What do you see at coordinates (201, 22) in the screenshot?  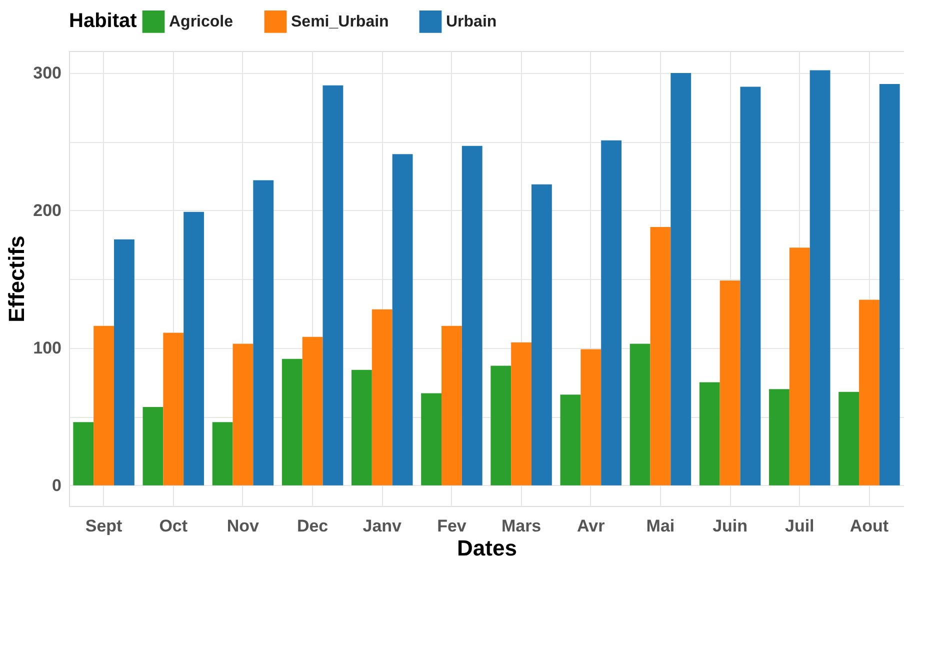 I see `legend-label: Agricole` at bounding box center [201, 22].